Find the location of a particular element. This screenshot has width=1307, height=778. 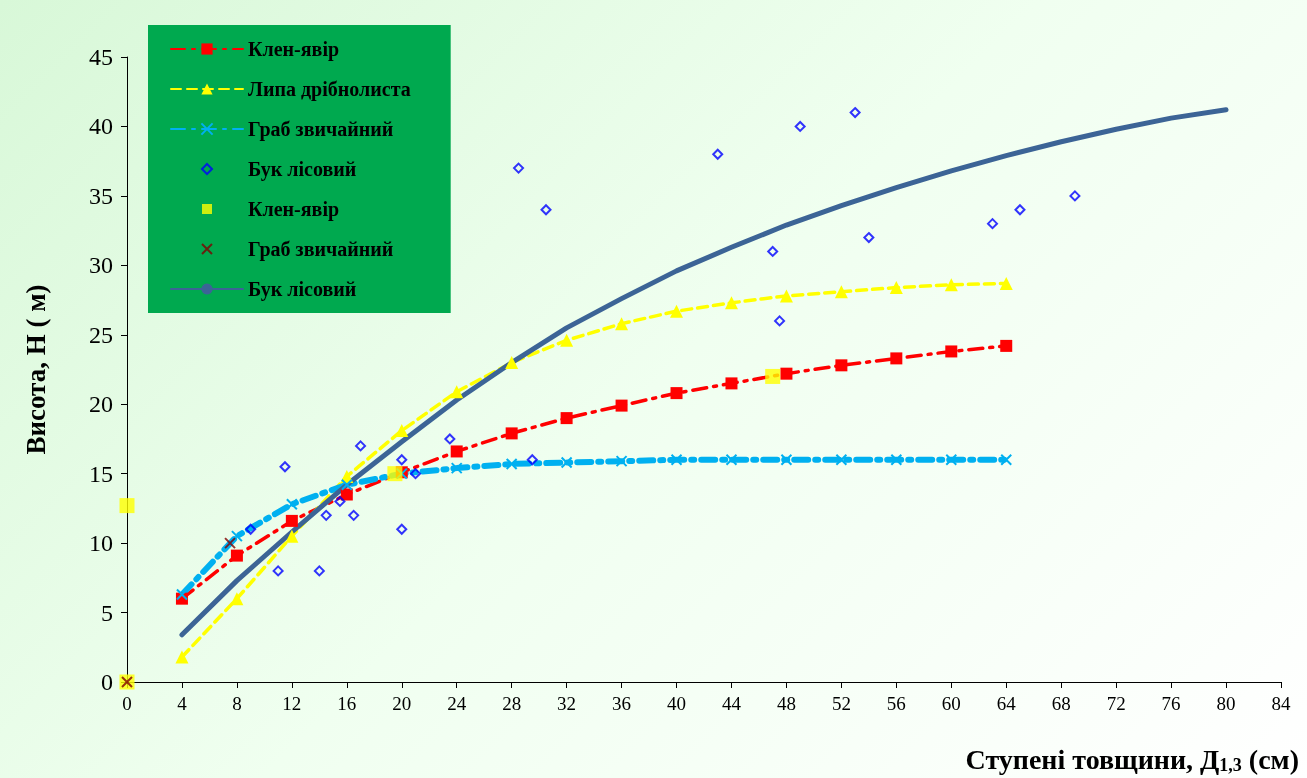

y-tick-label: 30 is located at coordinates (101, 265).